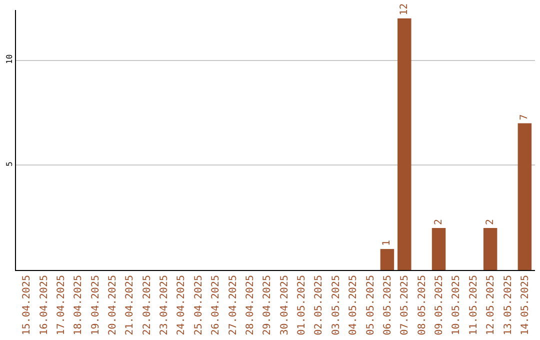 The height and width of the screenshot is (340, 540). I want to click on x-tick-label: 22.04.2025, so click(147, 305).